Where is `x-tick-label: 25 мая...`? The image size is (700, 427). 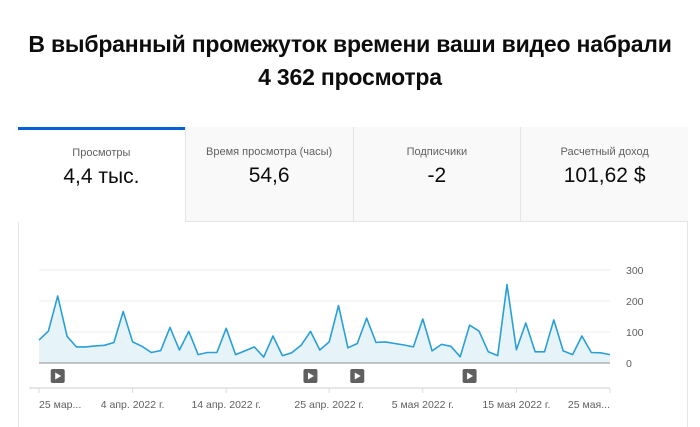 x-tick-label: 25 мая... is located at coordinates (589, 405).